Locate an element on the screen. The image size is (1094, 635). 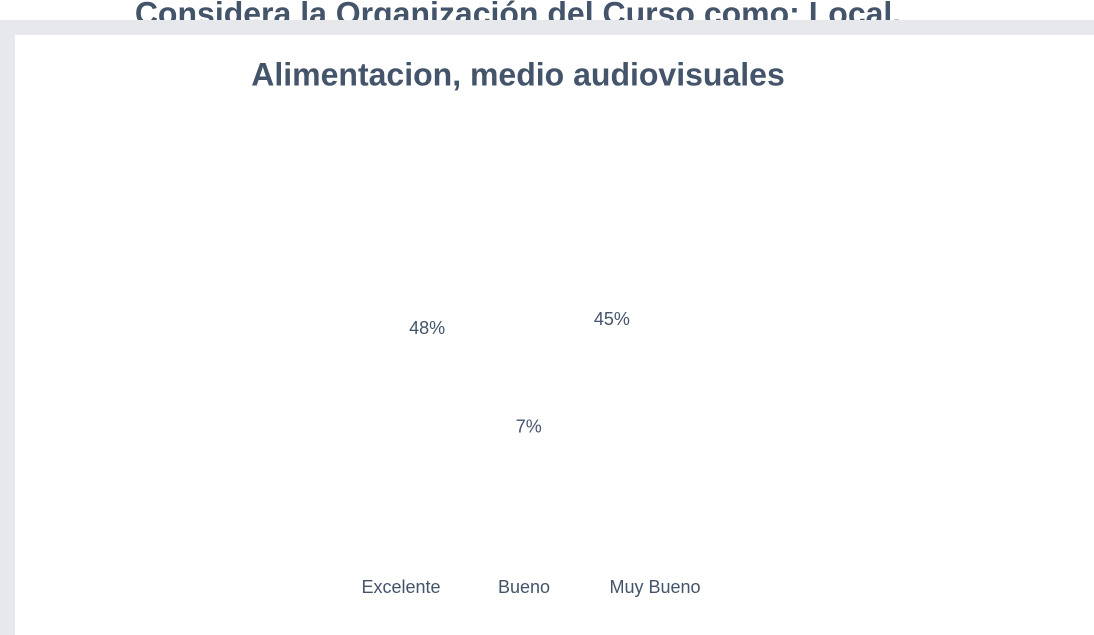
data-label: 48% is located at coordinates (427, 328).